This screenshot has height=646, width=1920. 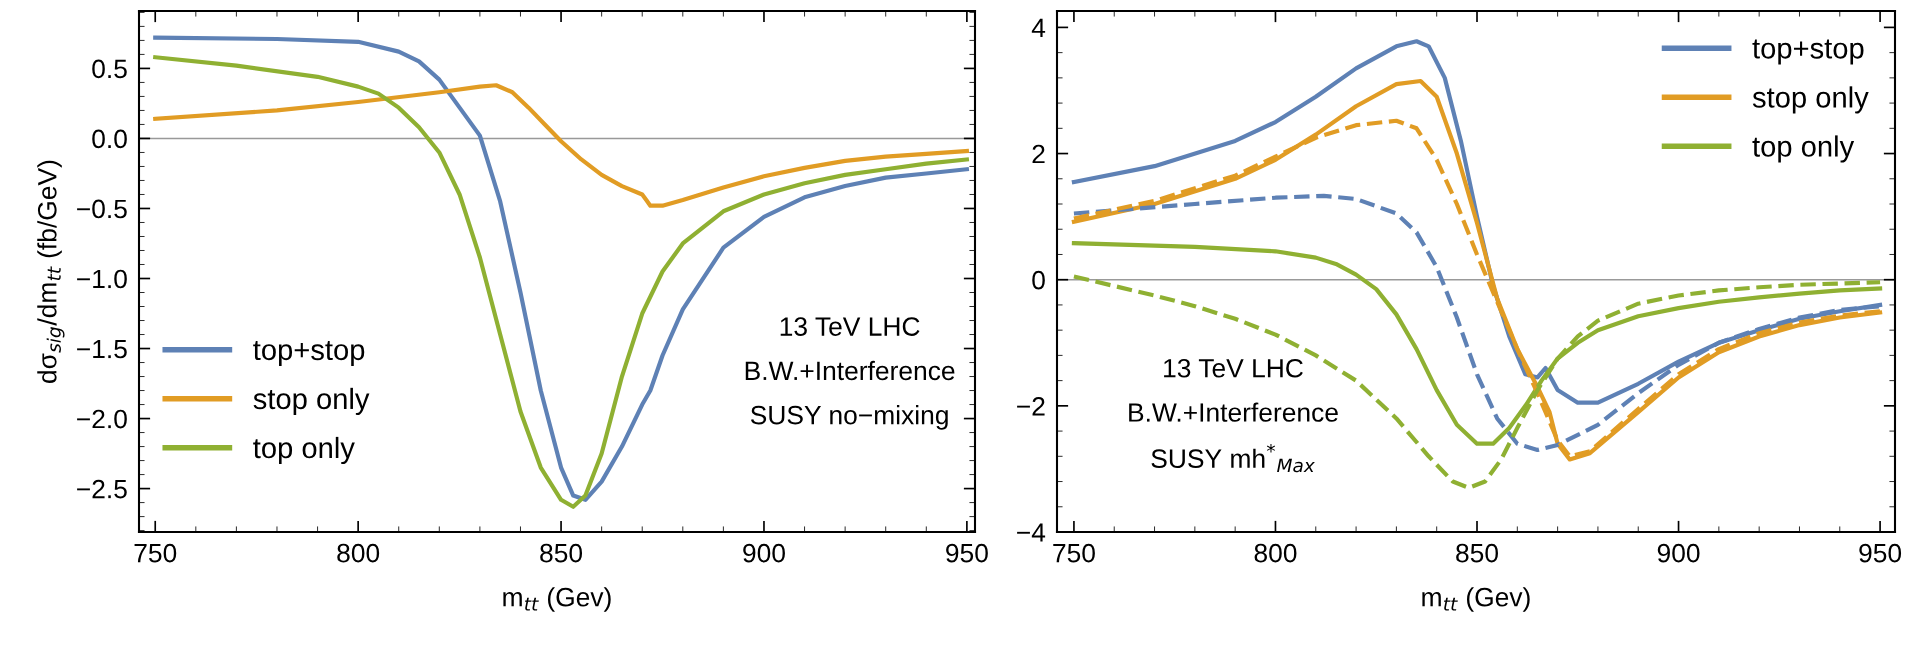 I want to click on y-tick-label: −2.5, so click(x=102, y=489).